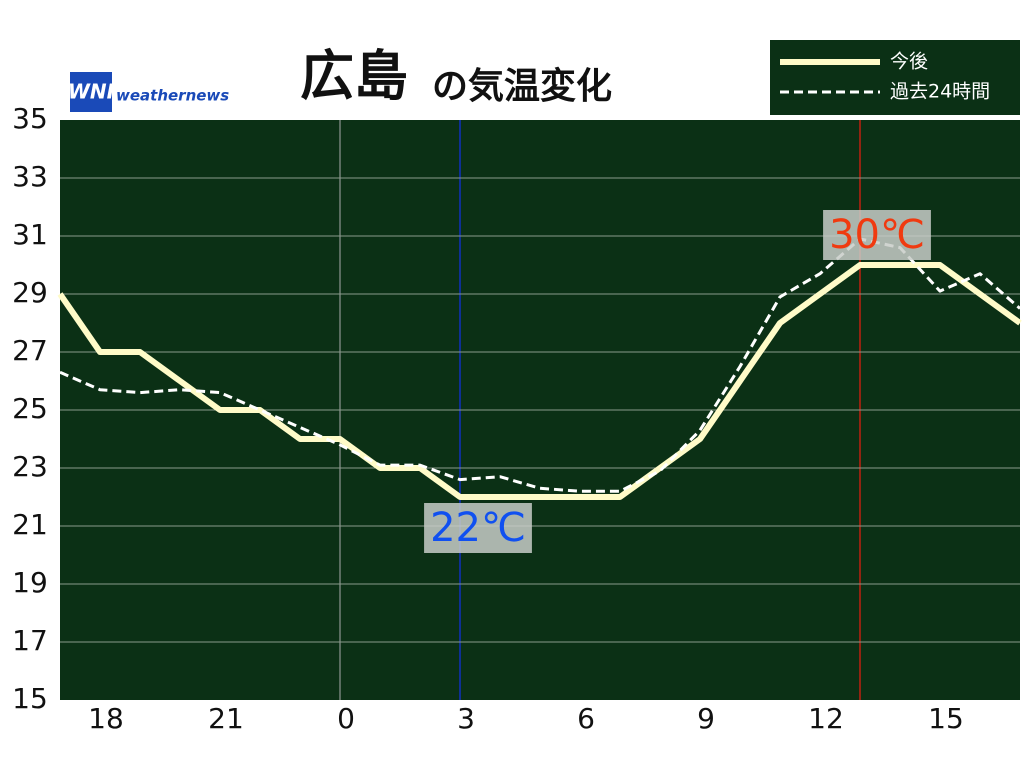 The image size is (1024, 768). I want to click on annotation: 22℃, so click(478, 528).